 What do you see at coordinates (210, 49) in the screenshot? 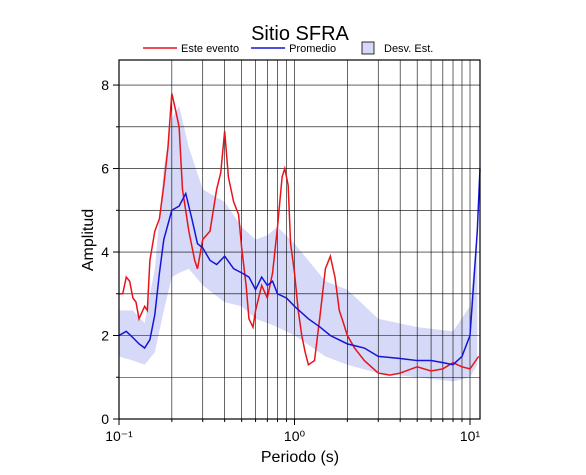
I see `legend-label: Este evento` at bounding box center [210, 49].